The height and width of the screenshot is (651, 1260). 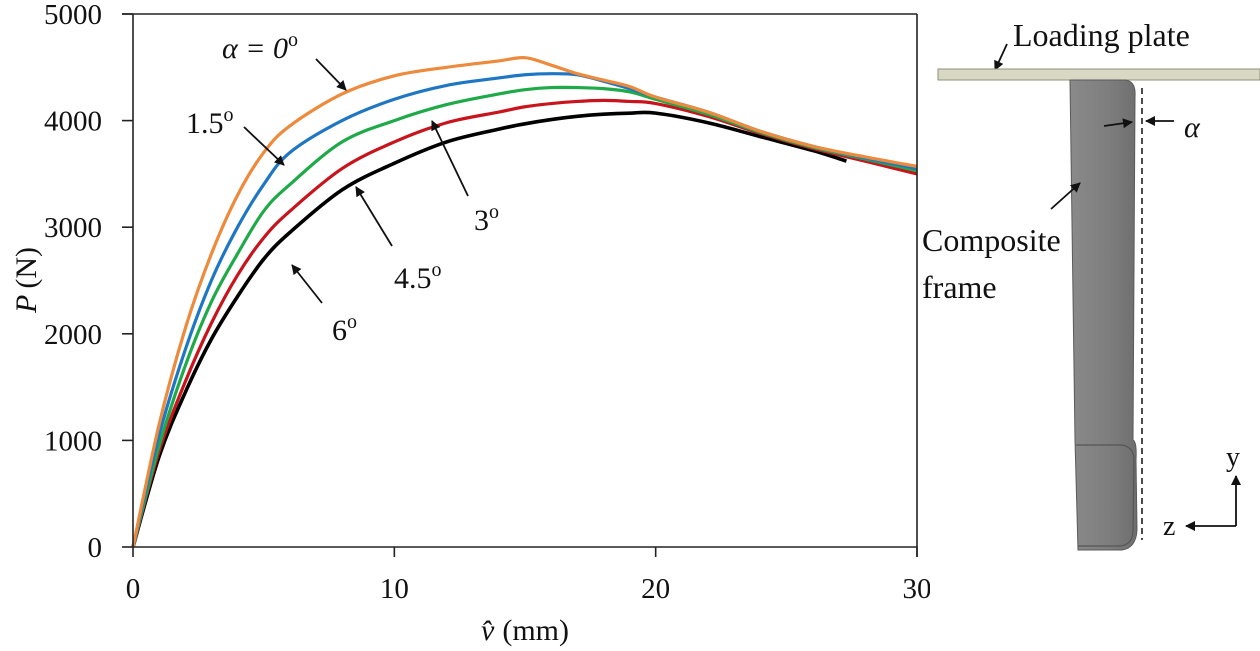 I want to click on x-tick-label: 0, so click(x=133, y=589).